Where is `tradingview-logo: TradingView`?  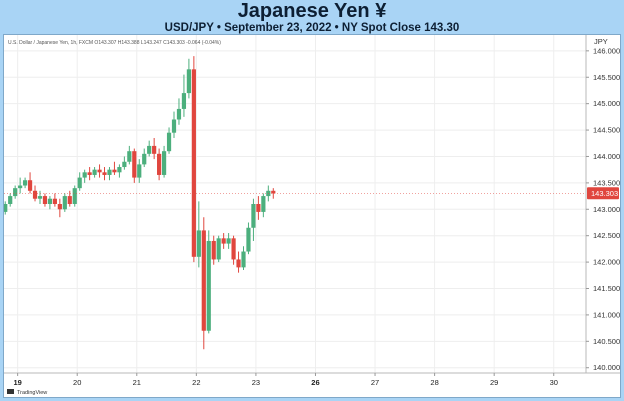
tradingview-logo: TradingView is located at coordinates (27, 392).